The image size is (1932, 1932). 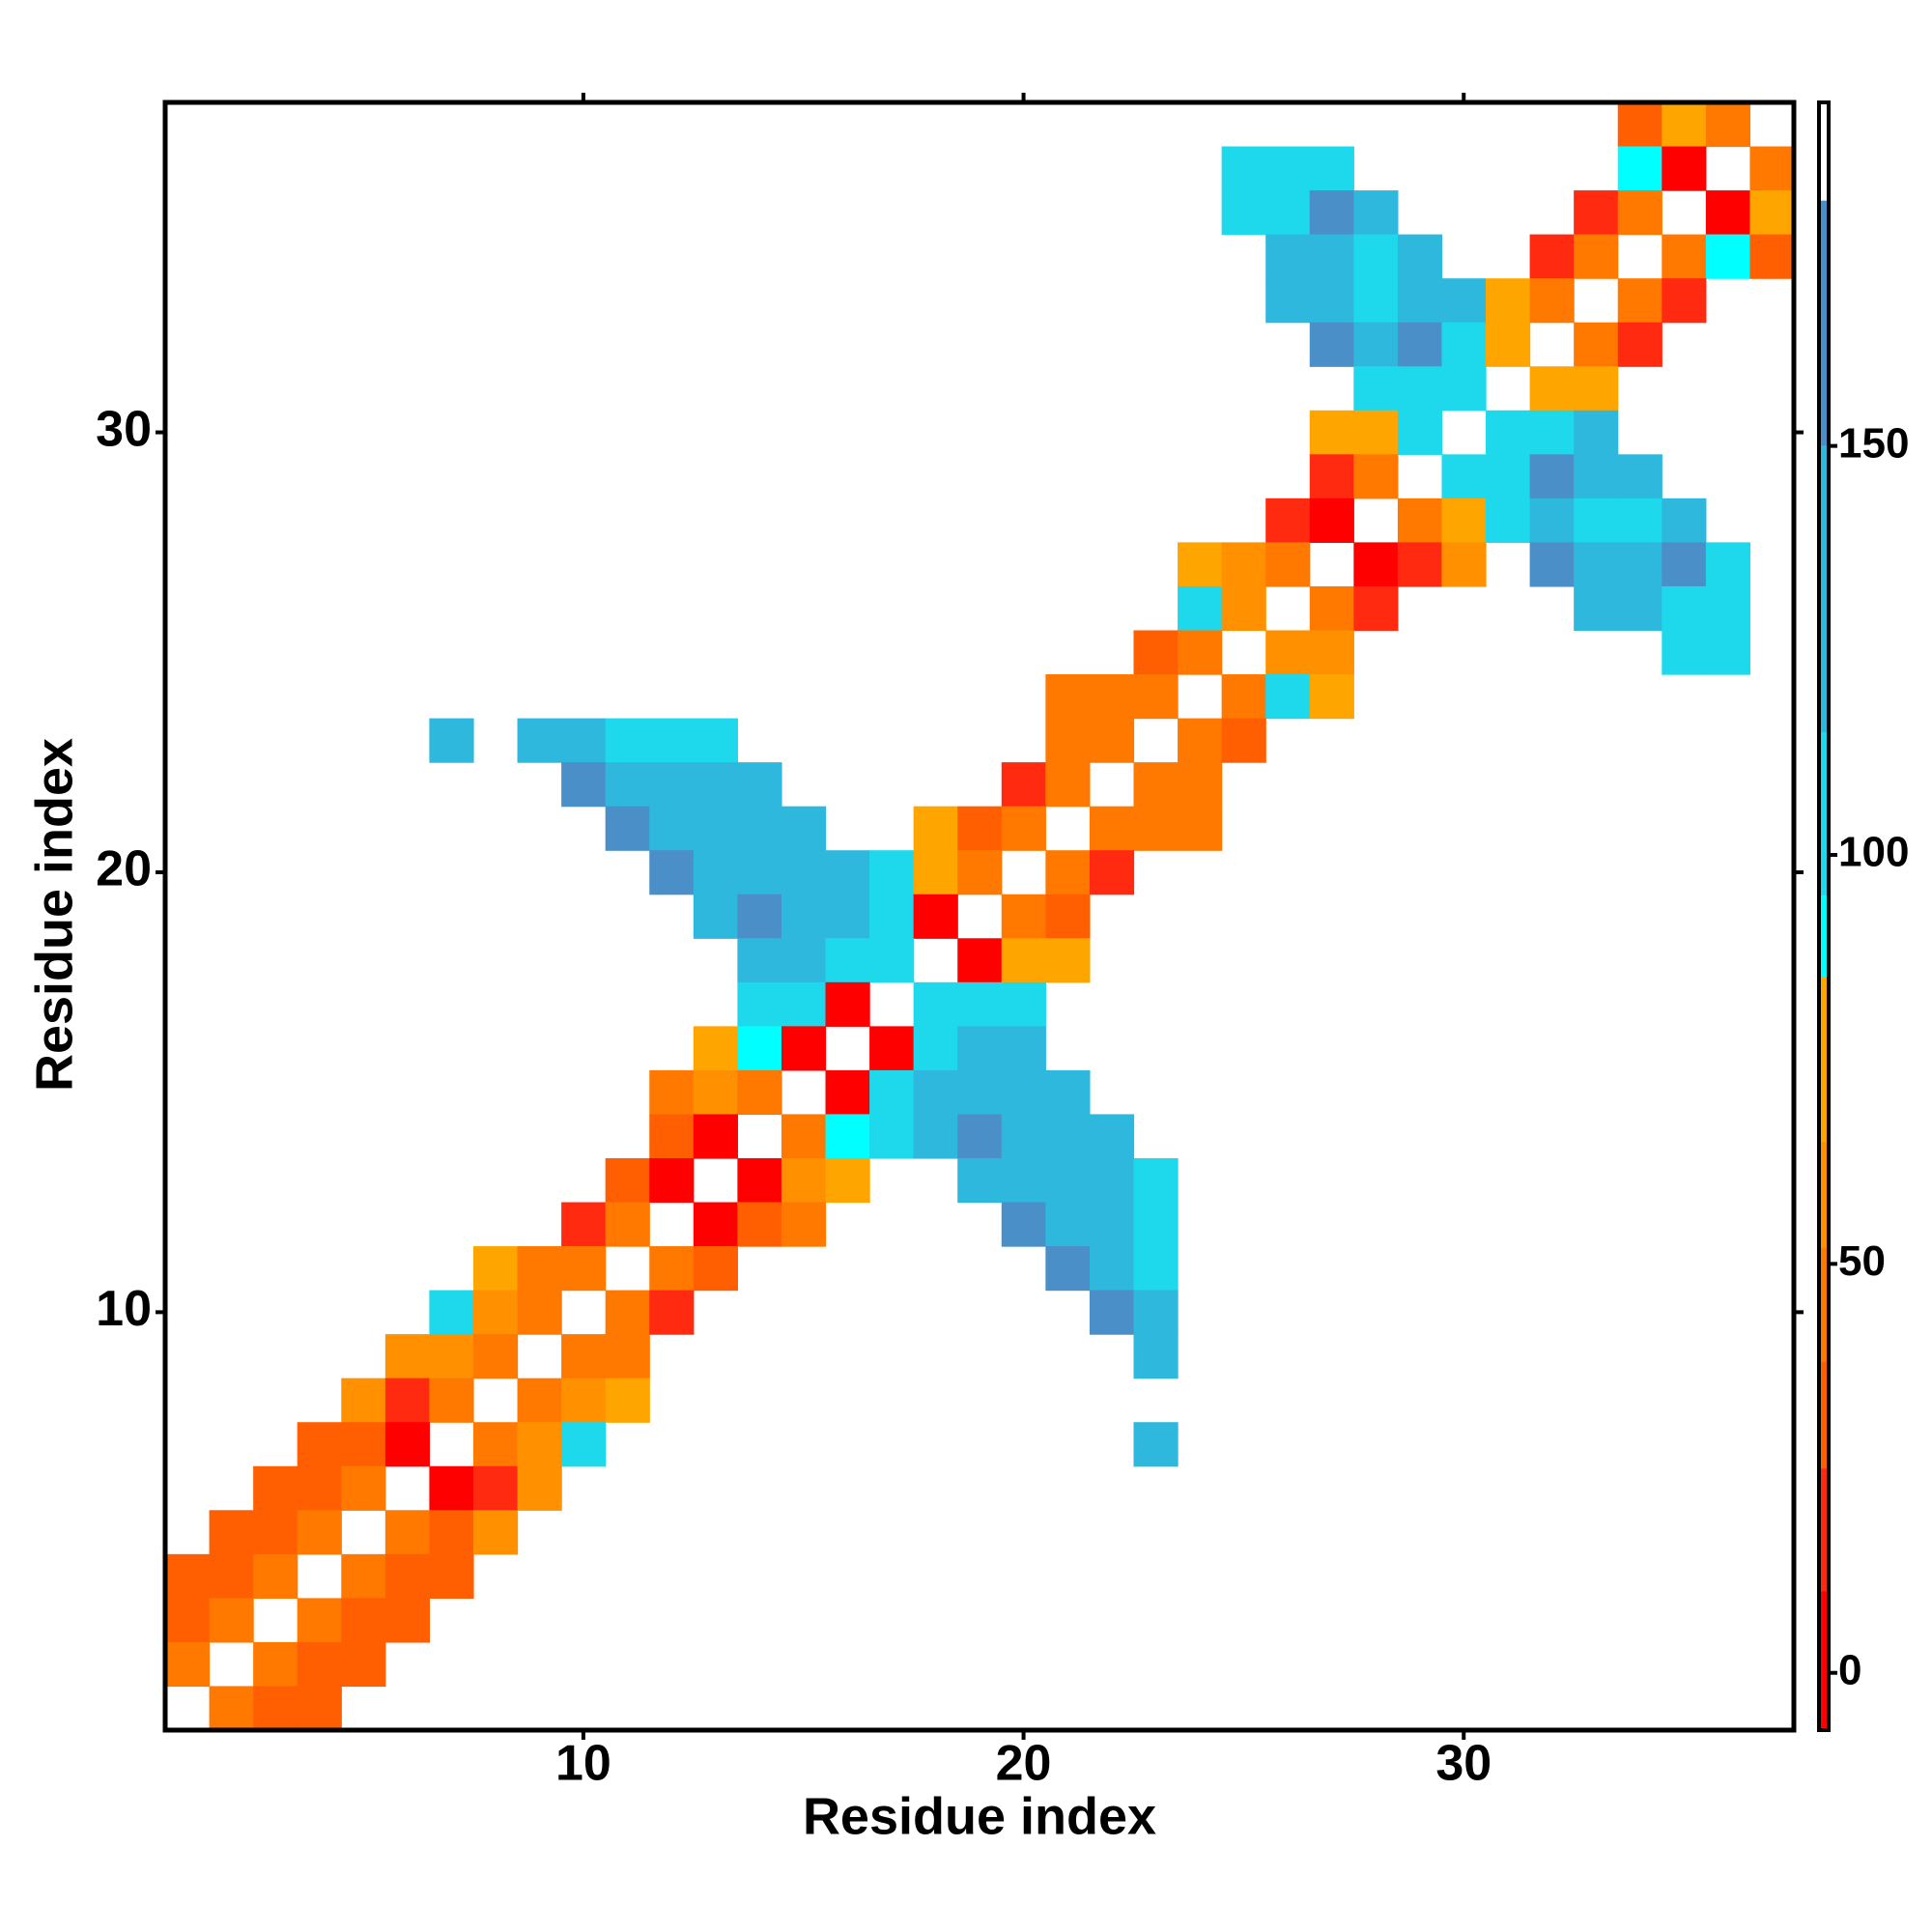 What do you see at coordinates (1024, 1764) in the screenshot?
I see `x-tick-label: 20` at bounding box center [1024, 1764].